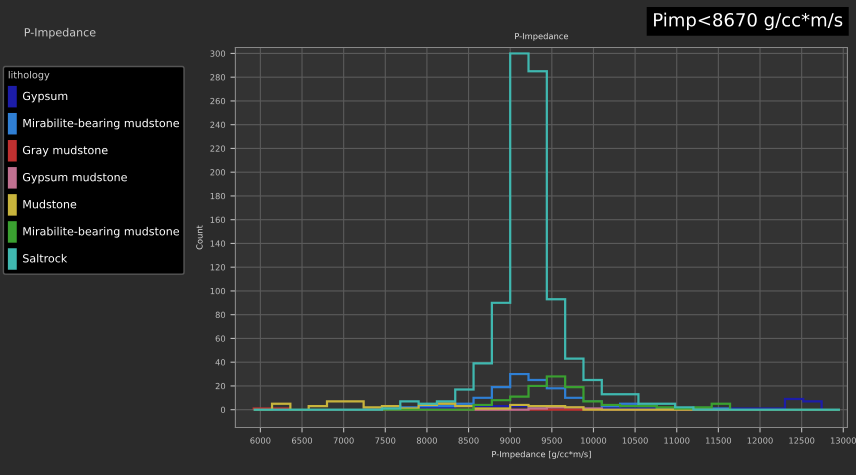 Image resolution: width=856 pixels, height=475 pixels. I want to click on legend-label: Saltrock, so click(45, 258).